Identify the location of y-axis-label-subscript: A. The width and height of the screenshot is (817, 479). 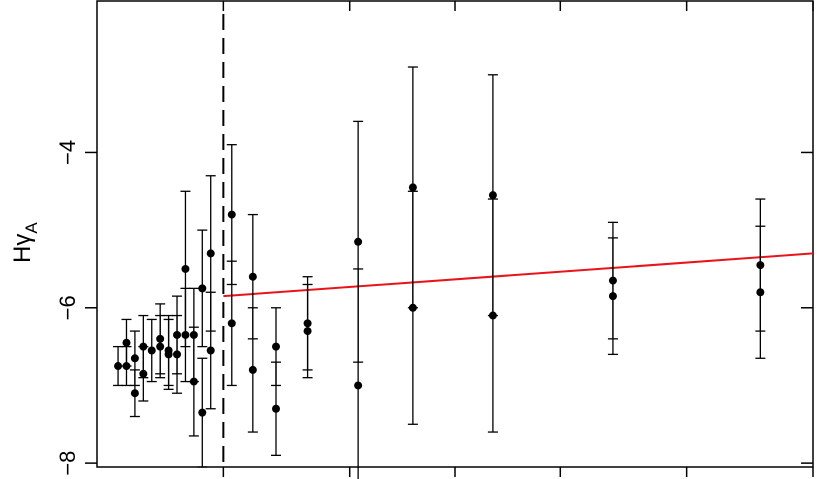
(31, 228).